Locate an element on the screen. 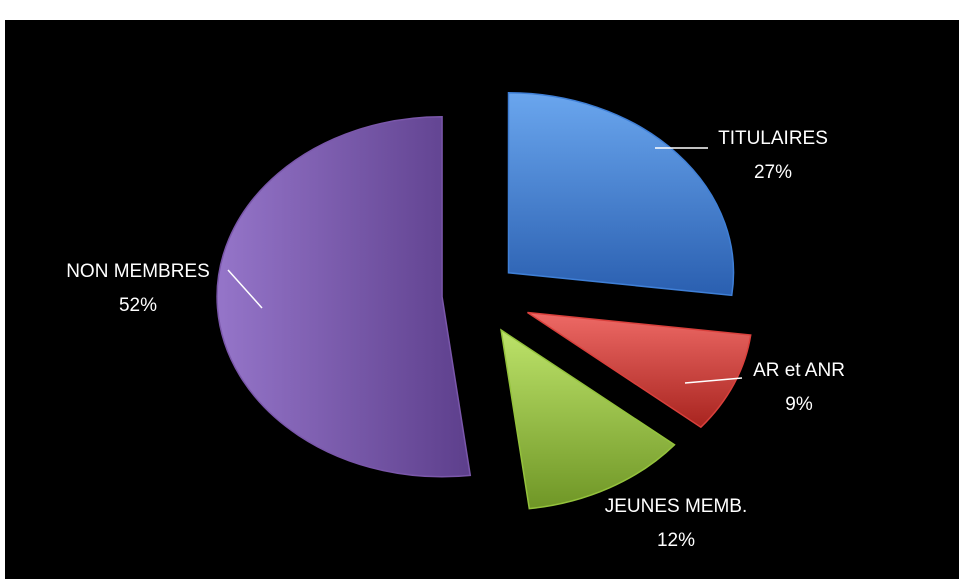 The width and height of the screenshot is (964, 579). slice-name-label-ar-et-anr: AR et ANR is located at coordinates (799, 370).